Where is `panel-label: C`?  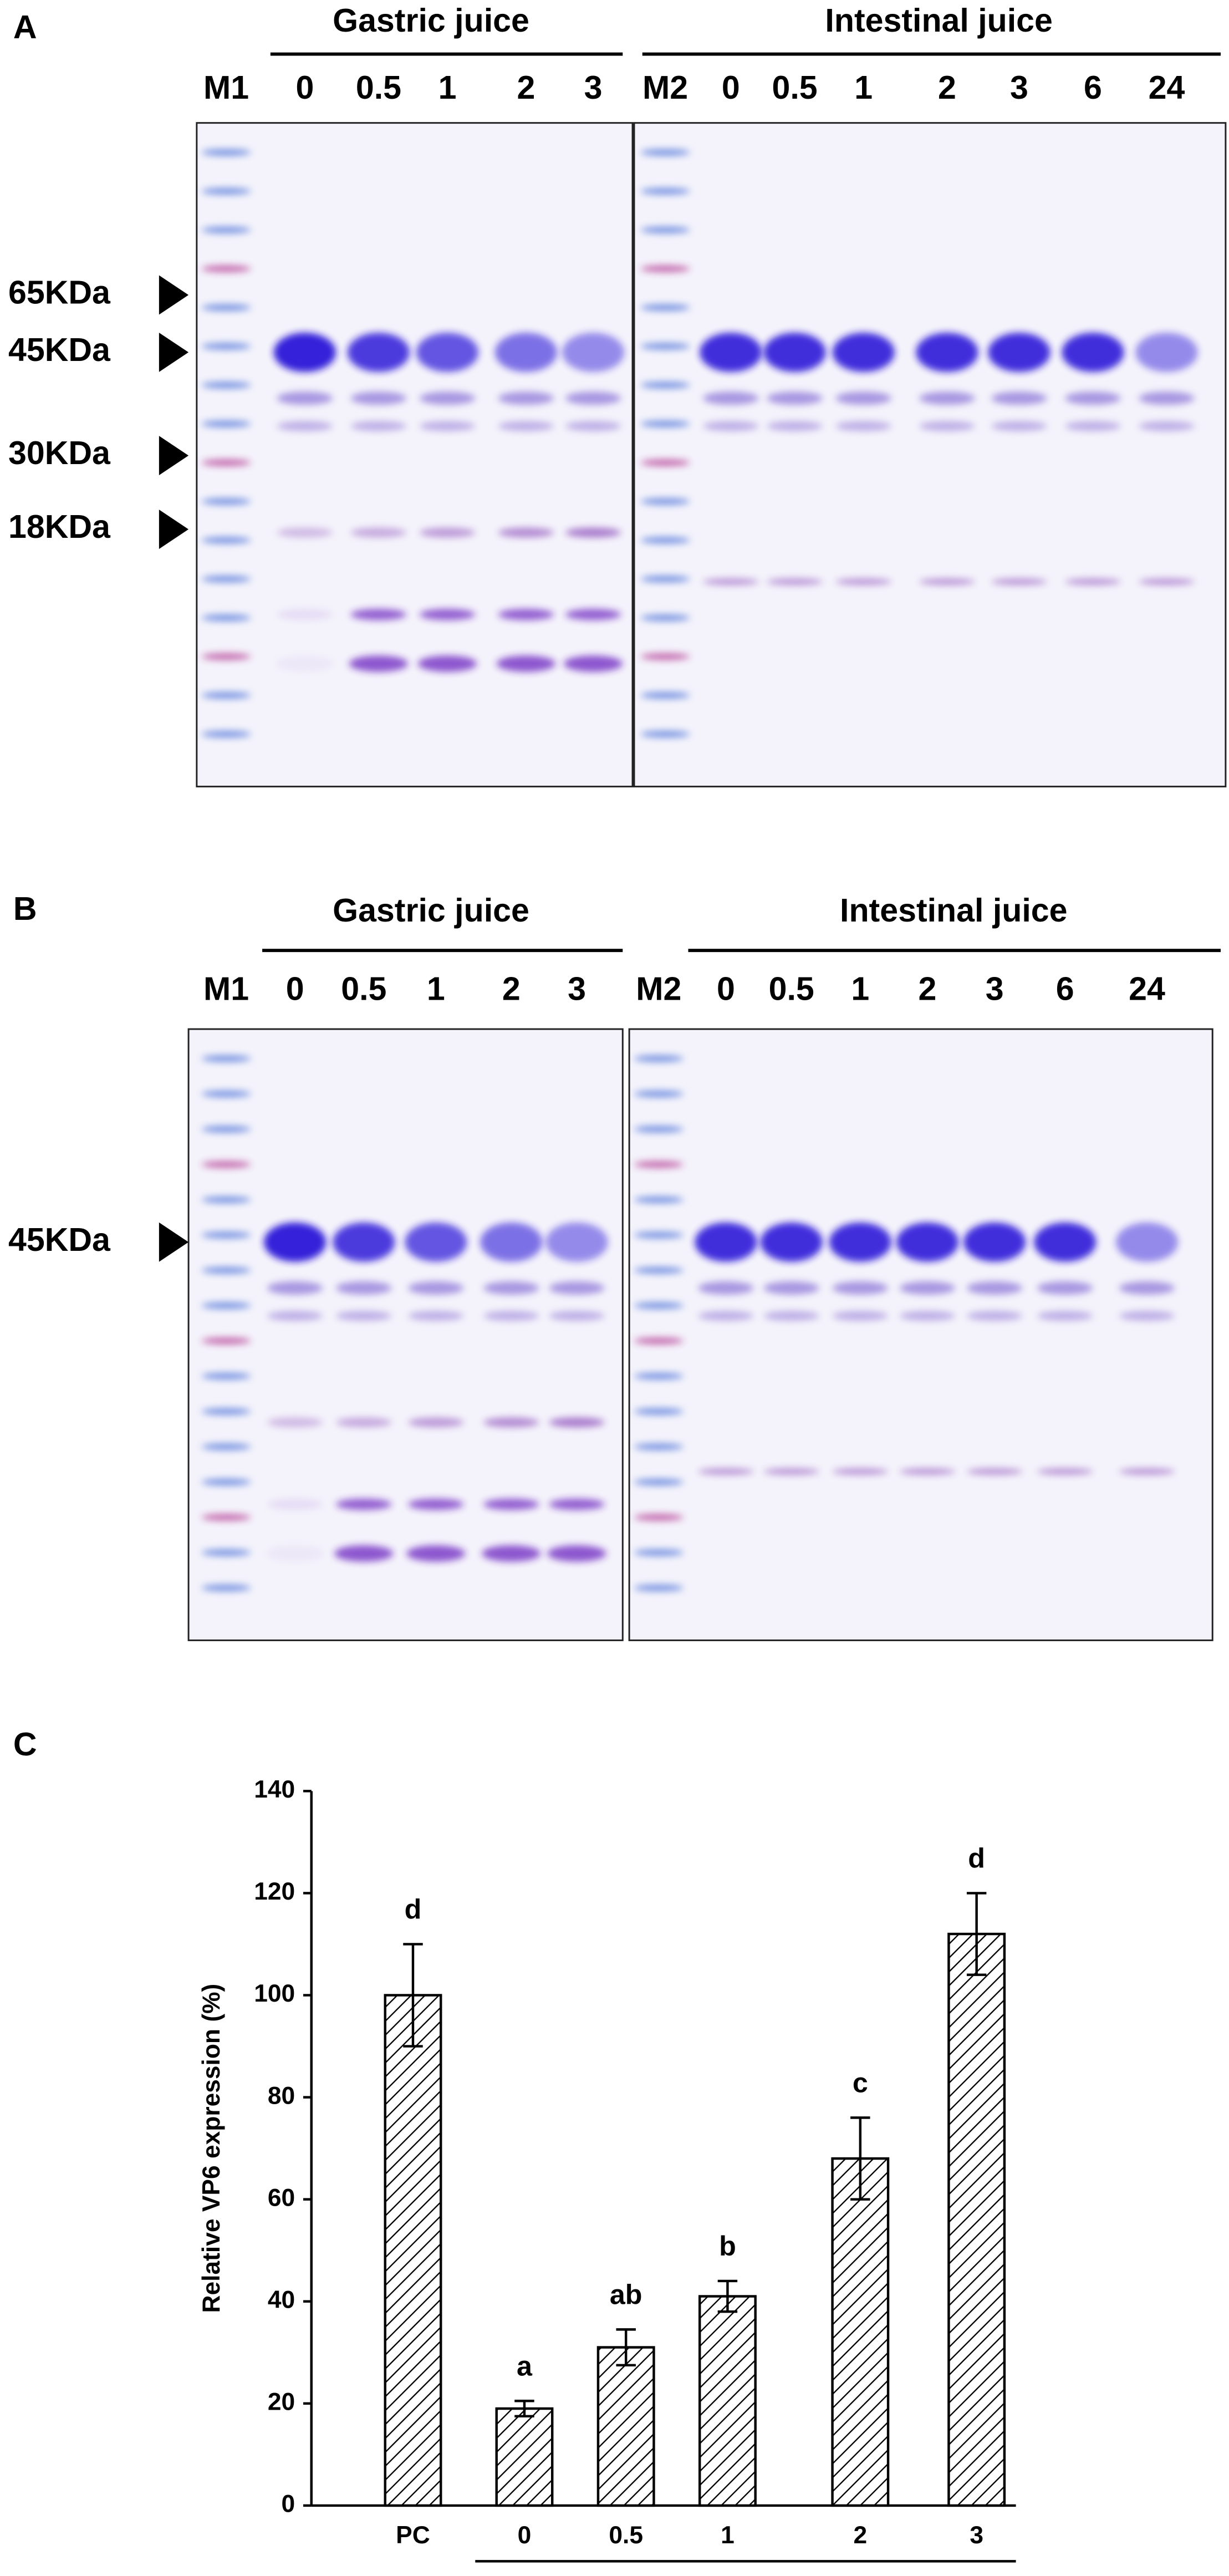
panel-label: C is located at coordinates (25, 1744).